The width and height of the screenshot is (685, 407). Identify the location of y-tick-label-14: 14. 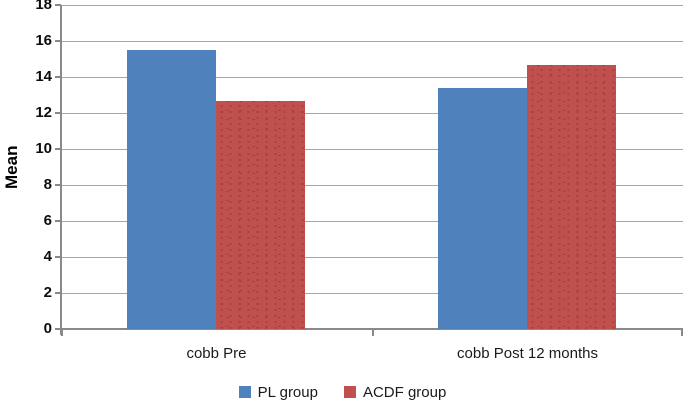
(43, 76).